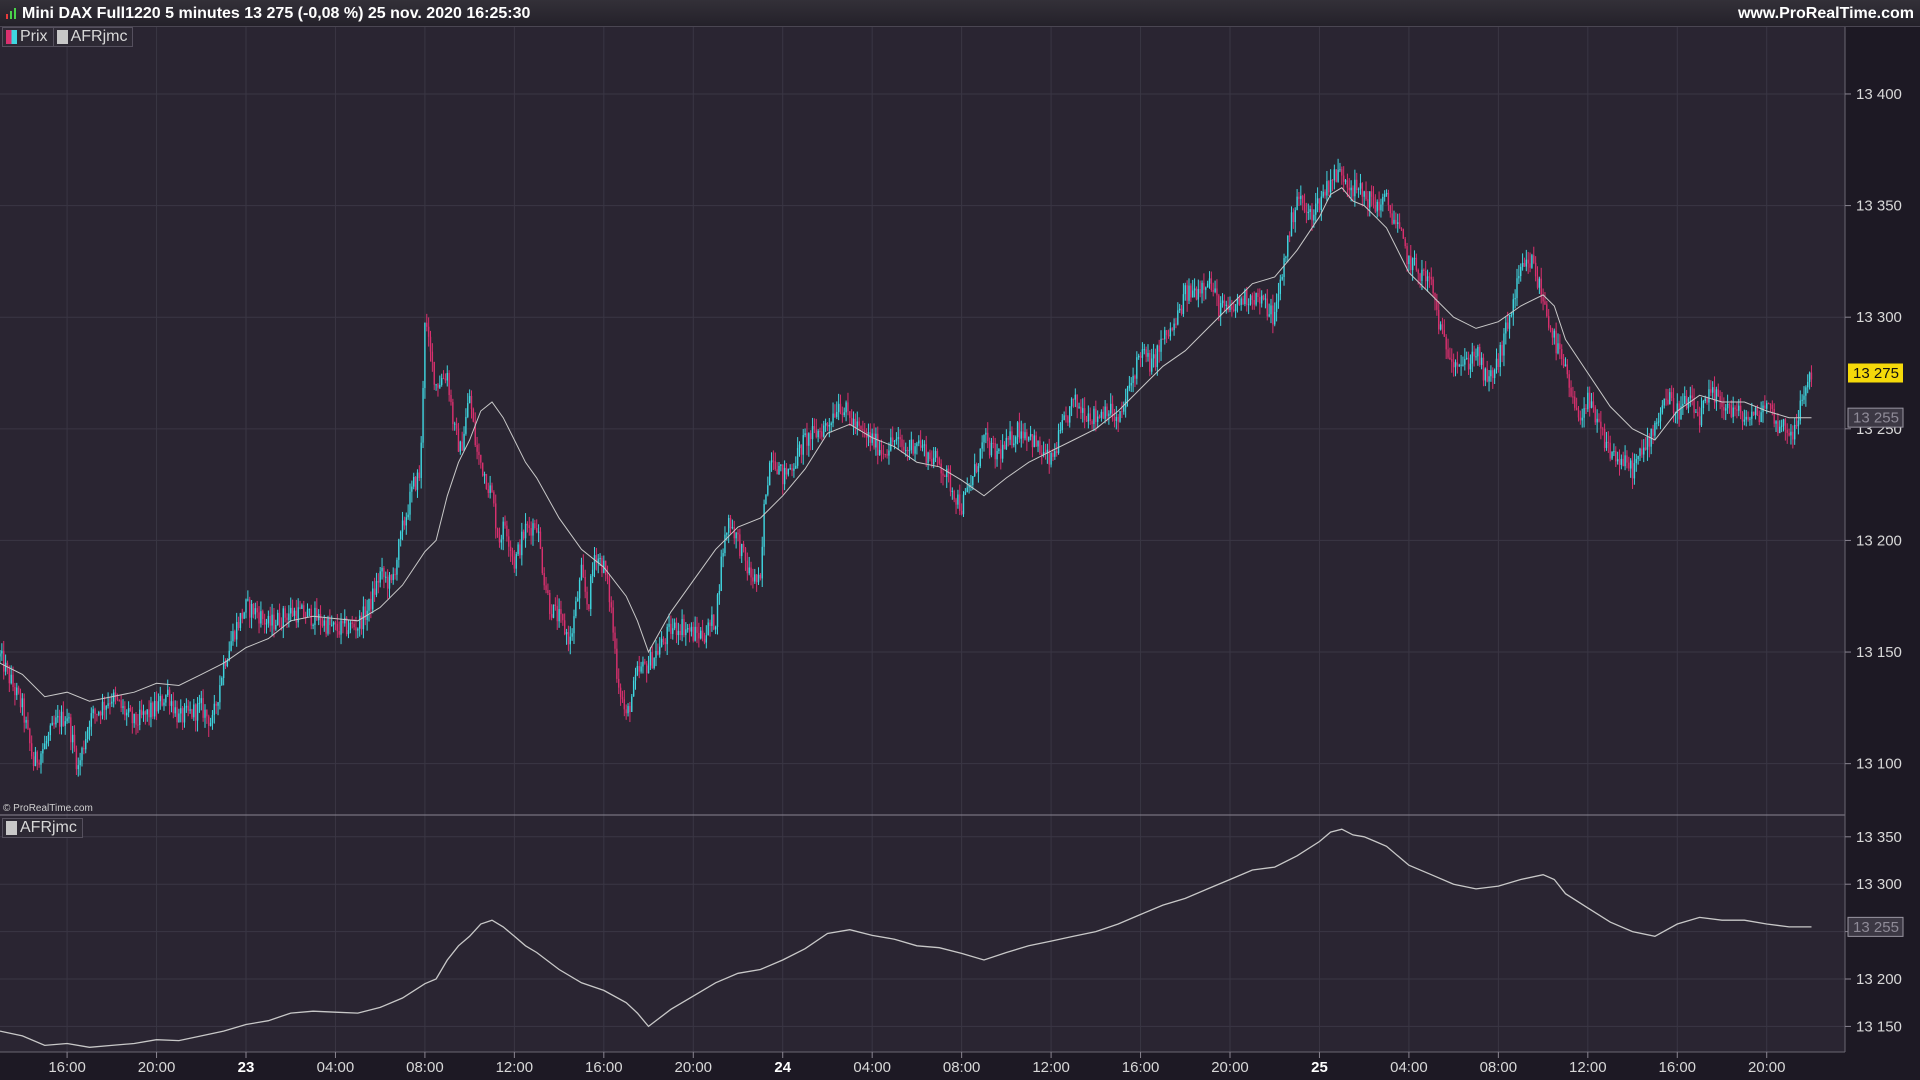 The image size is (1920, 1080). I want to click on last-price-tag: 13 275, so click(1875, 373).